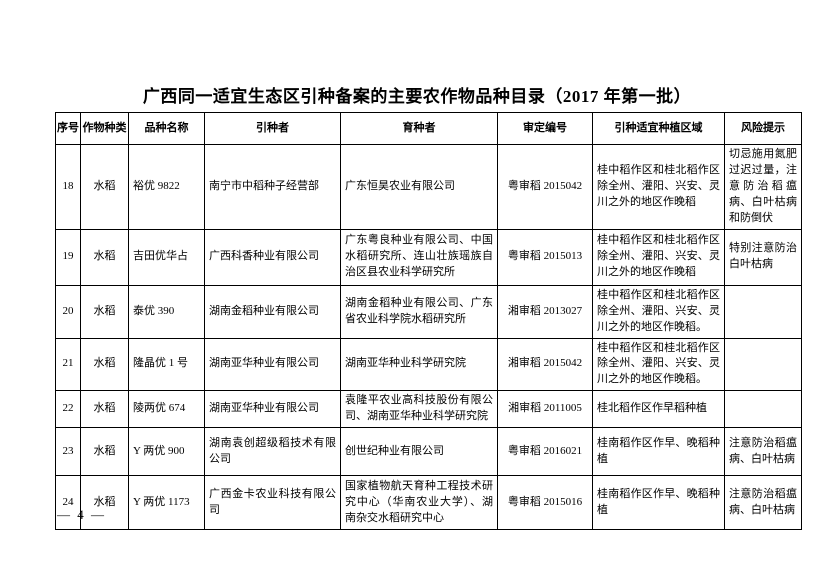  Describe the element at coordinates (545, 187) in the screenshot. I see `cell-approval: 粤审稻 2015042` at that location.